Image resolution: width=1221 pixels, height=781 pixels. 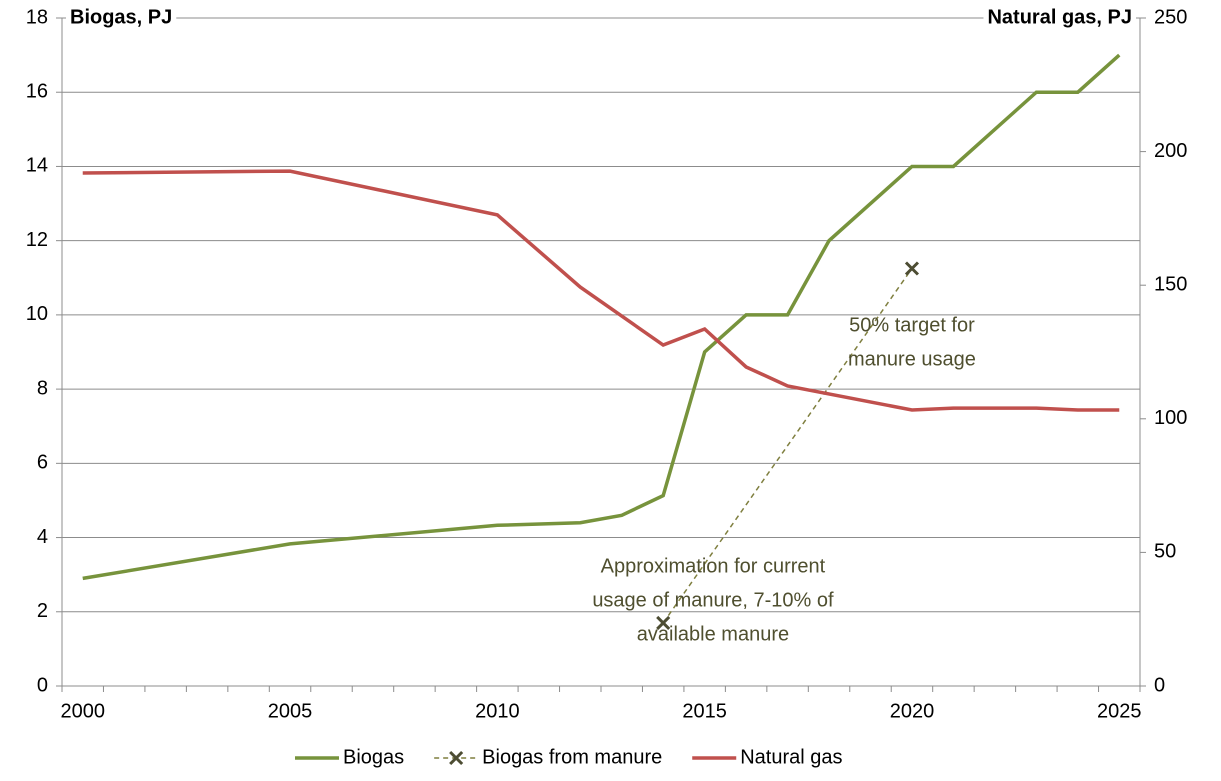 I want to click on series-line, so click(x=787, y=446).